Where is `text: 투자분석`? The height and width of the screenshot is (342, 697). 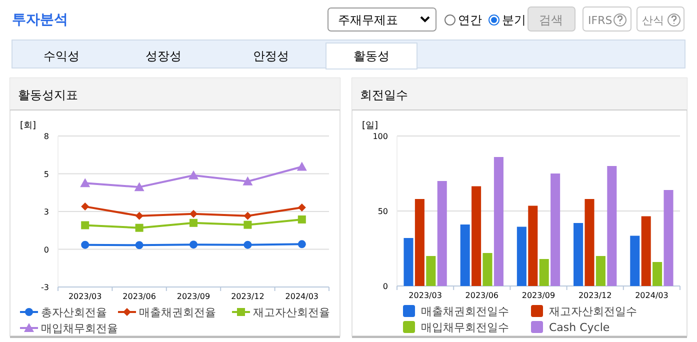 text: 투자분석 is located at coordinates (40, 20).